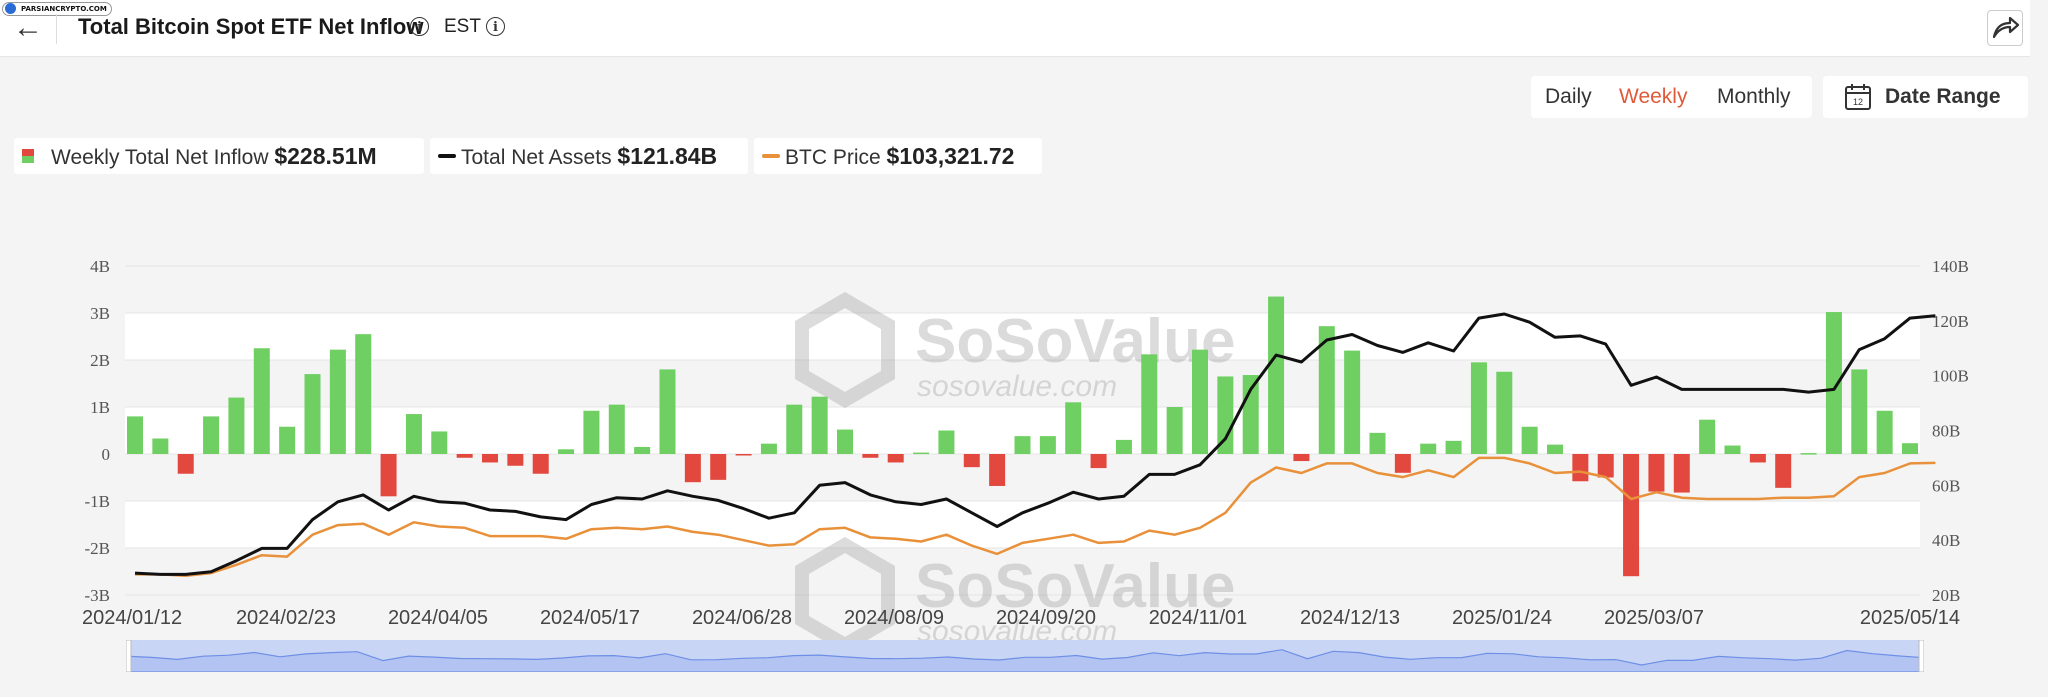  I want to click on legend-inflow-value: $228.51M, so click(325, 156).